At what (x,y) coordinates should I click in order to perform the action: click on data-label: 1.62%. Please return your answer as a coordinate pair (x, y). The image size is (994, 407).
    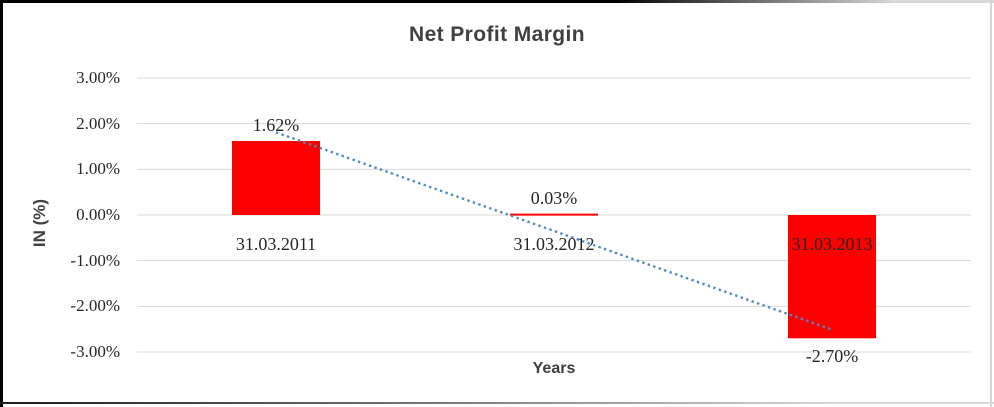
    Looking at the image, I should click on (276, 125).